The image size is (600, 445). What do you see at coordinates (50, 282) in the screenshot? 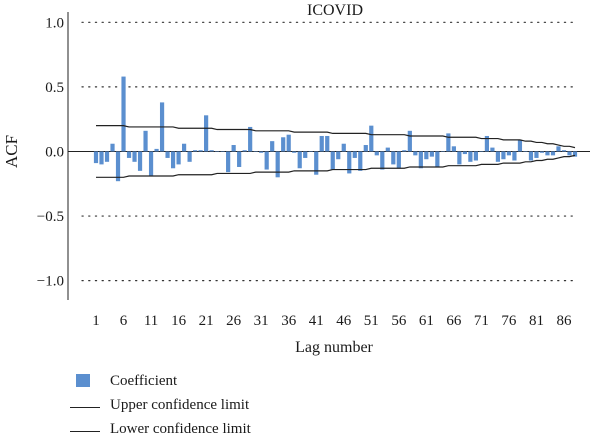
I see `y-tick-label: −1.0` at bounding box center [50, 282].